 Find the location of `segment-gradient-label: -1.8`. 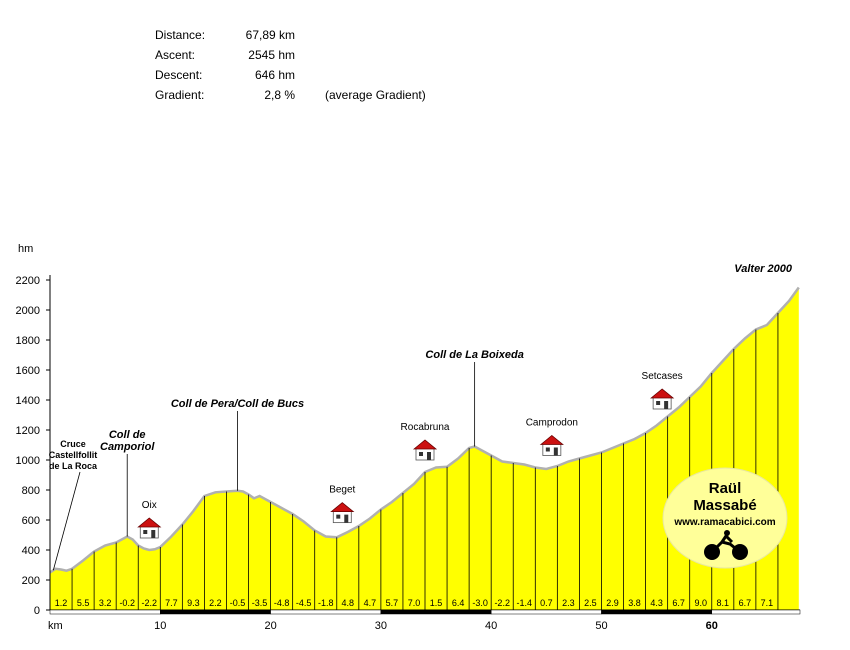

segment-gradient-label: -1.8 is located at coordinates (326, 603).